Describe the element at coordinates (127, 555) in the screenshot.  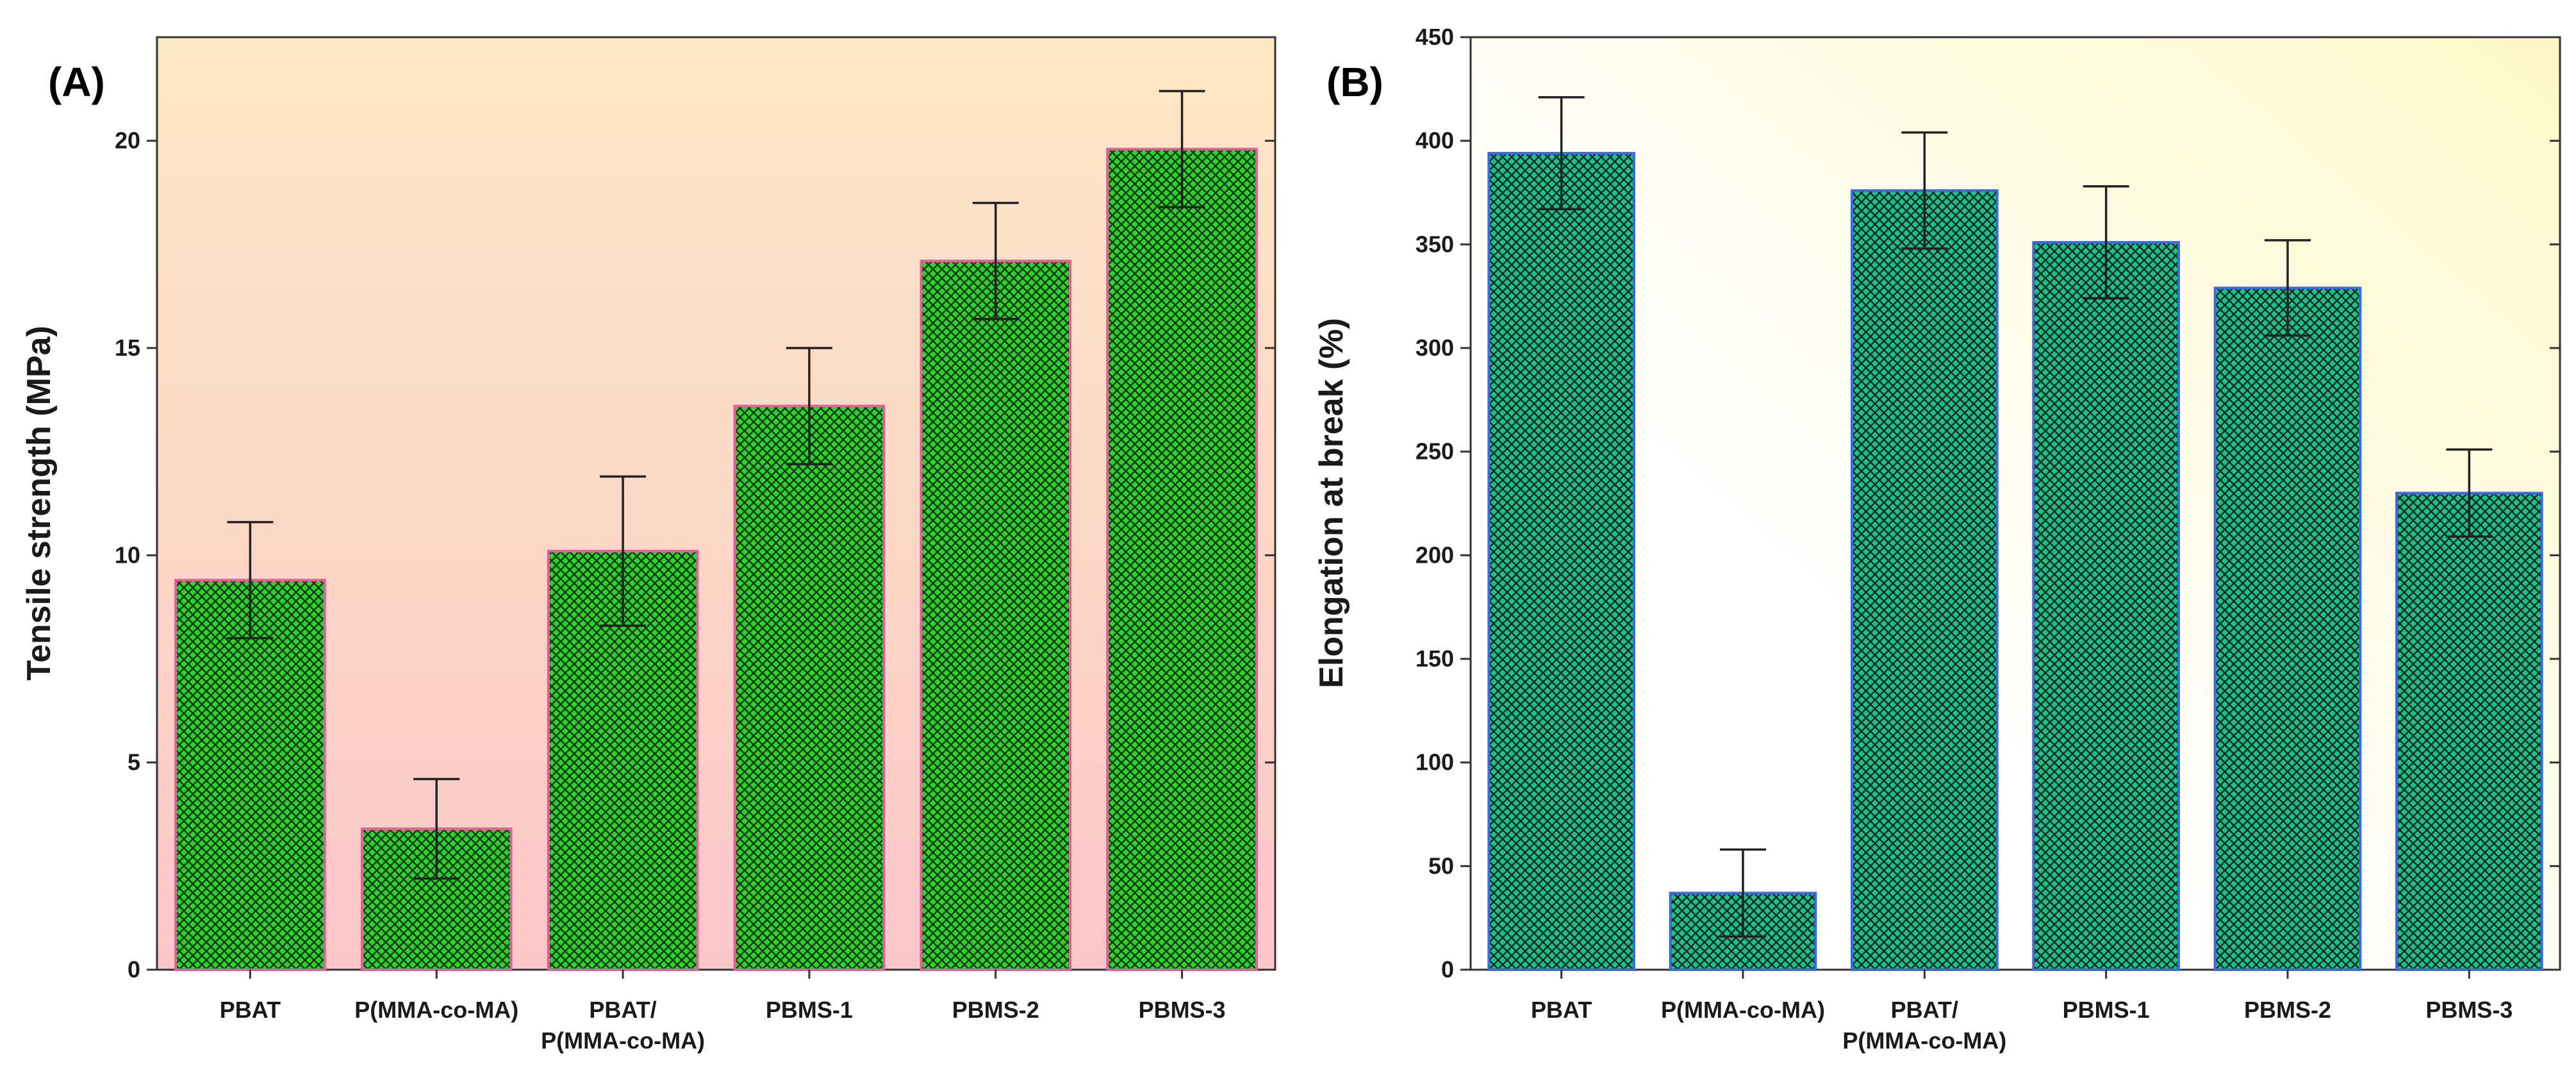
I see `y-tick-label-a-2: 10` at that location.